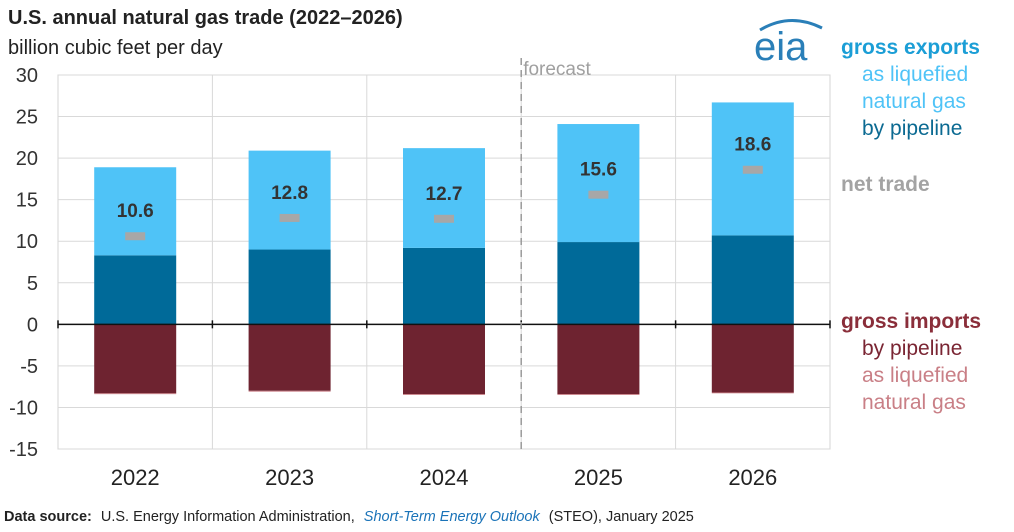 This screenshot has height=532, width=1014. What do you see at coordinates (915, 74) in the screenshot?
I see `legend-lng-exports-line1: as liquefied` at bounding box center [915, 74].